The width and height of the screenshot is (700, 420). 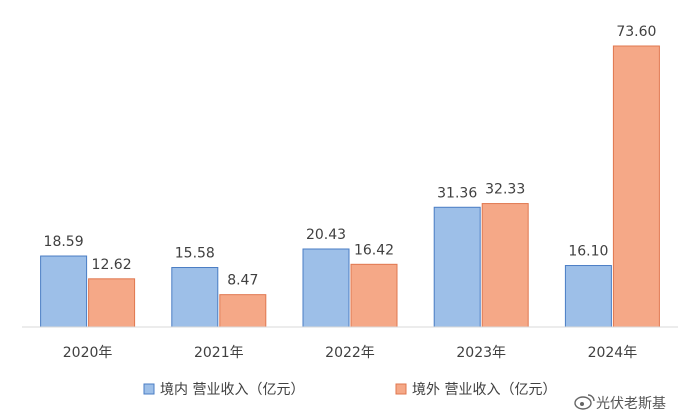 I want to click on x-tick-label-1: 2021年, so click(x=219, y=353).